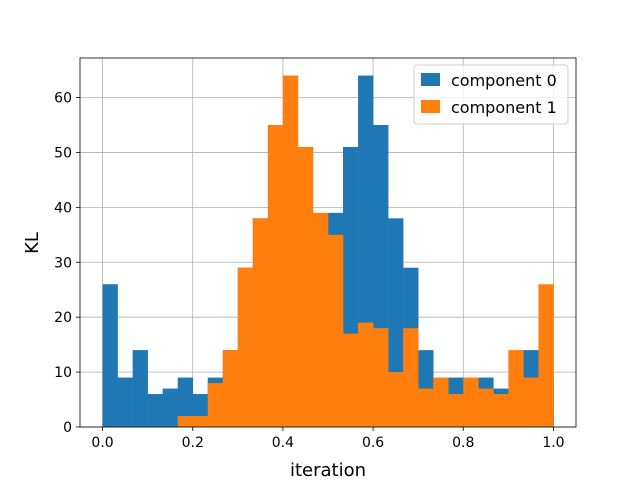 The image size is (640, 484). I want to click on y-tick-label: 20, so click(63, 318).